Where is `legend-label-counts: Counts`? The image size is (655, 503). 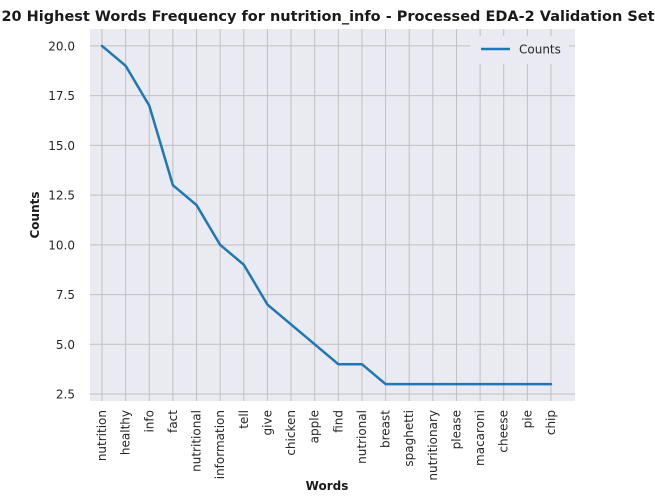
legend-label-counts: Counts is located at coordinates (540, 50).